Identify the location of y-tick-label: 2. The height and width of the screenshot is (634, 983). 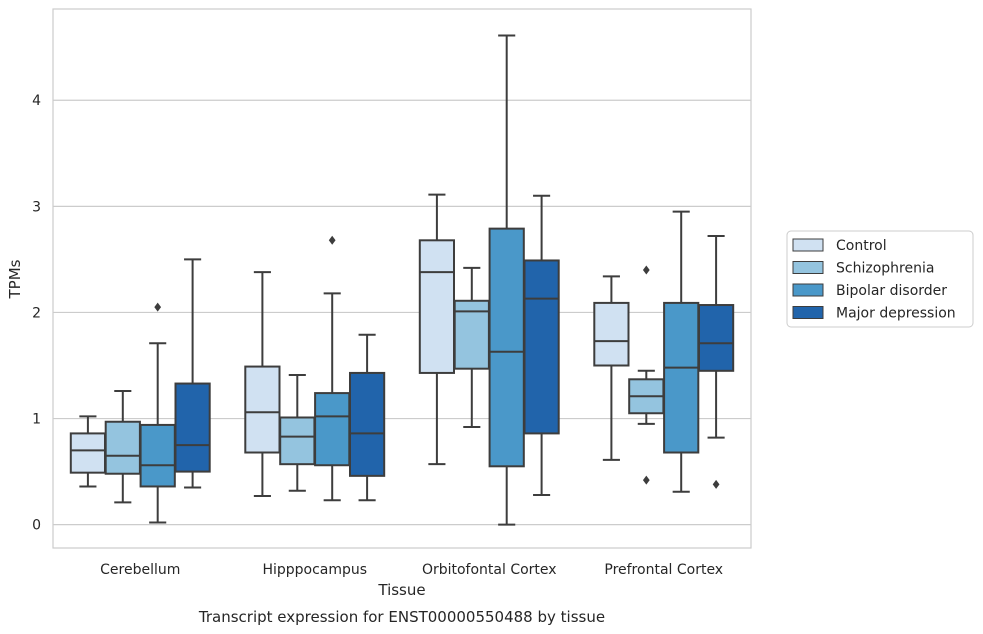
(36, 313).